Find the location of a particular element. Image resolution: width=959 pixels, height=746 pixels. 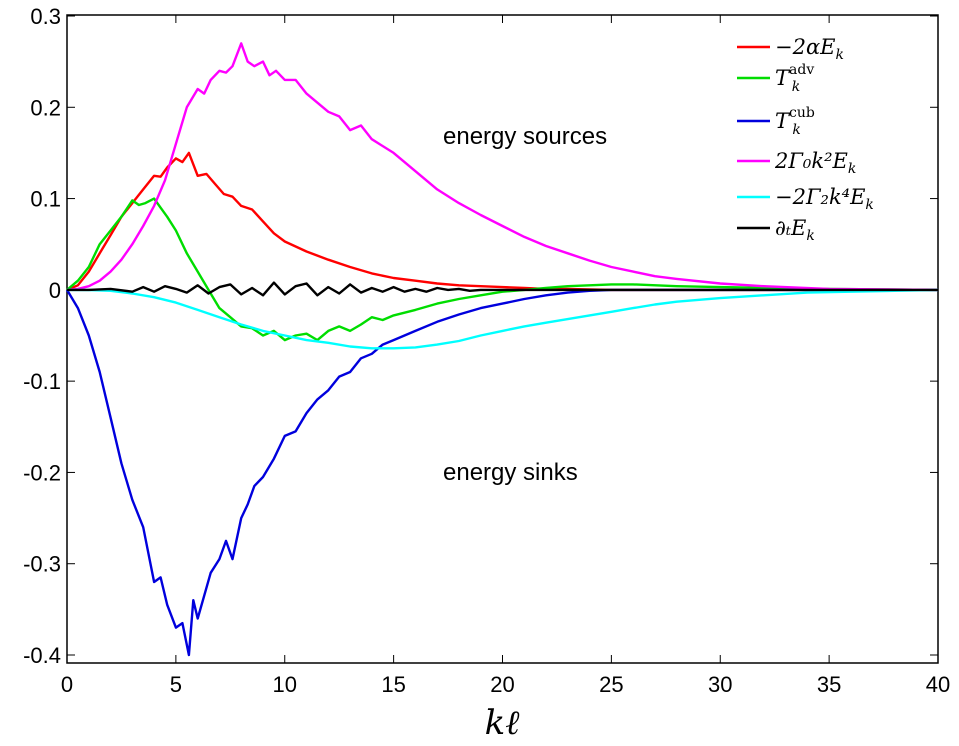

x-tick-label: 25 is located at coordinates (611, 684).